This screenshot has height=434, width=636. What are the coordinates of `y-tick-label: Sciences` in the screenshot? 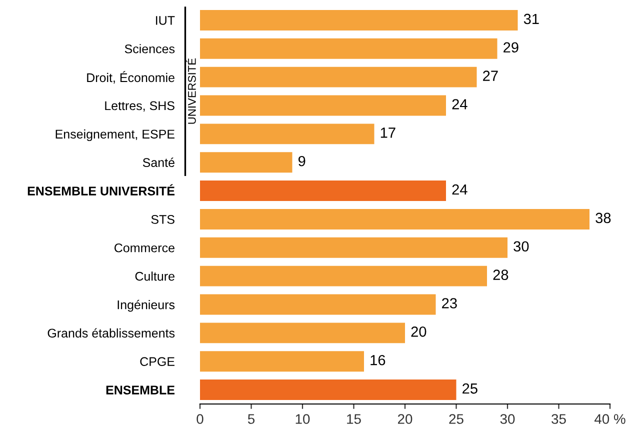 It's located at (149, 49).